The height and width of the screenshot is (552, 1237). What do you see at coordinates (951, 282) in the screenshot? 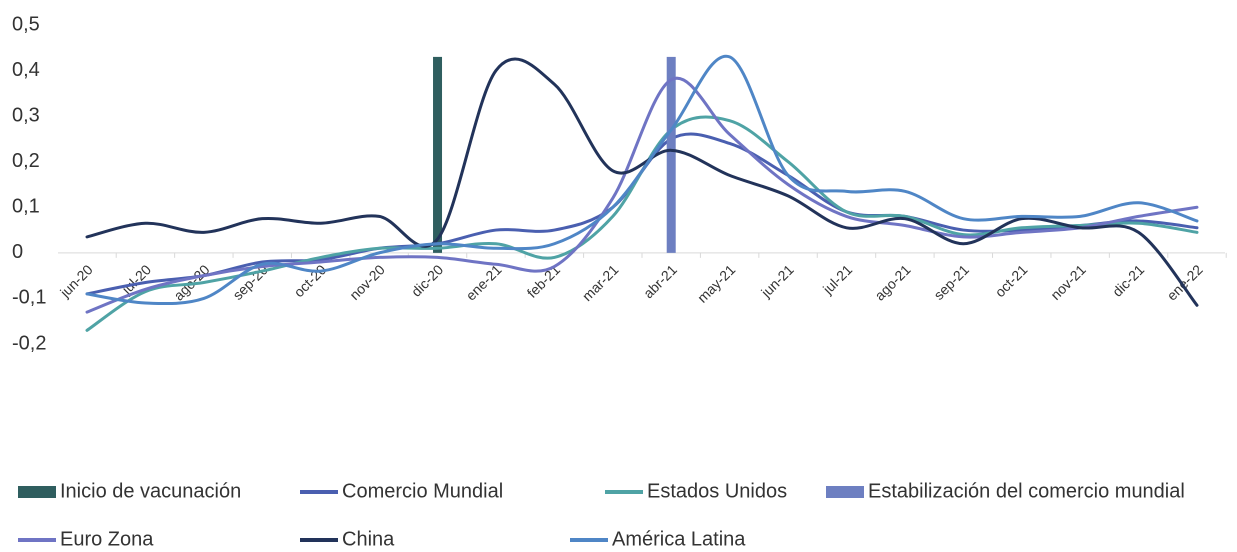
I see `x-tick-label: sep-21` at bounding box center [951, 282].